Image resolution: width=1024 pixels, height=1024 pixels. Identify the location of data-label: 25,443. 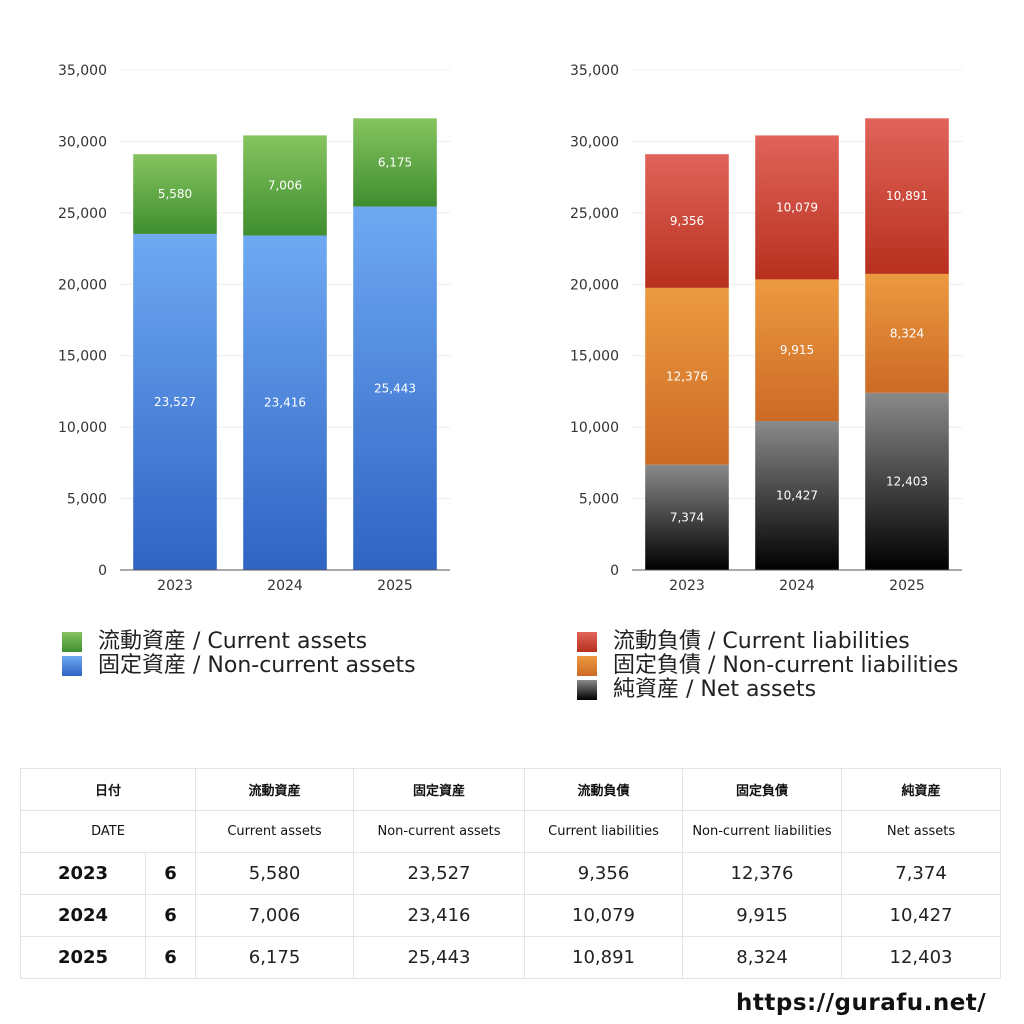
(395, 388).